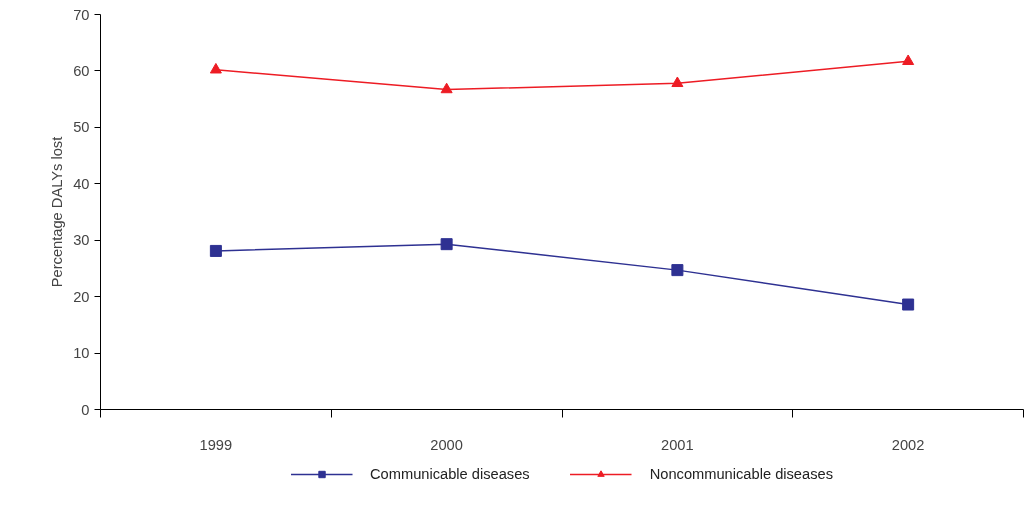  Describe the element at coordinates (446, 444) in the screenshot. I see `x-tick-label: 2000` at that location.